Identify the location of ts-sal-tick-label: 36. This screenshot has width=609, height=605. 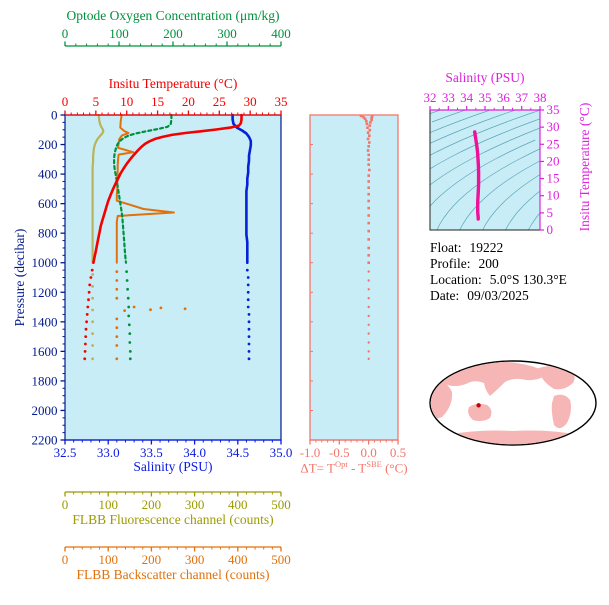
(504, 97).